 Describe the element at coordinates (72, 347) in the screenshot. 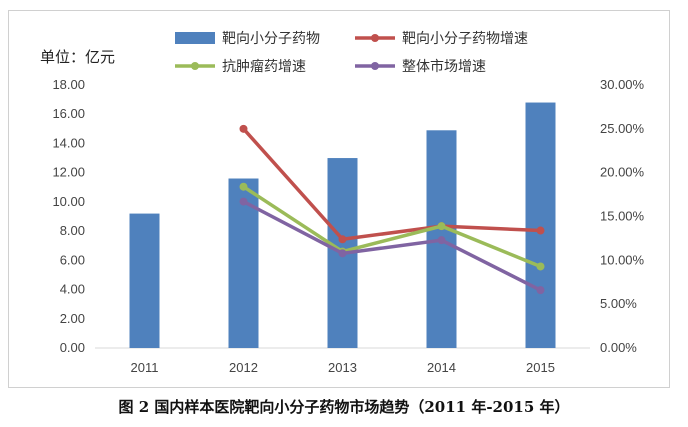

I see `y-left-tick-label: 0.00` at that location.